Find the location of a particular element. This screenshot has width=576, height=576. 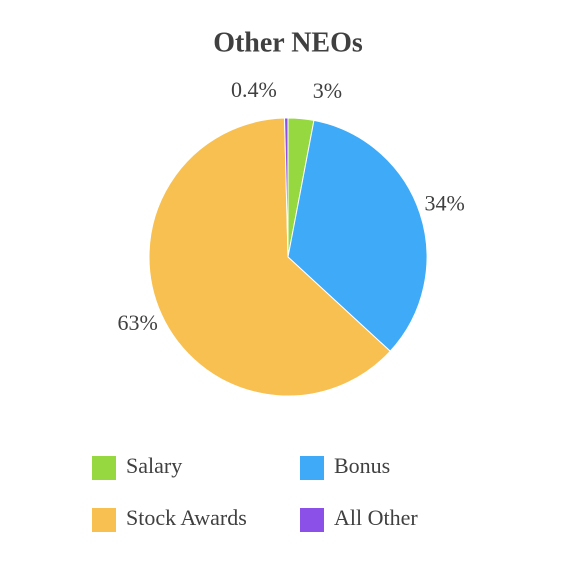

legend-label: Bonus is located at coordinates (362, 465).